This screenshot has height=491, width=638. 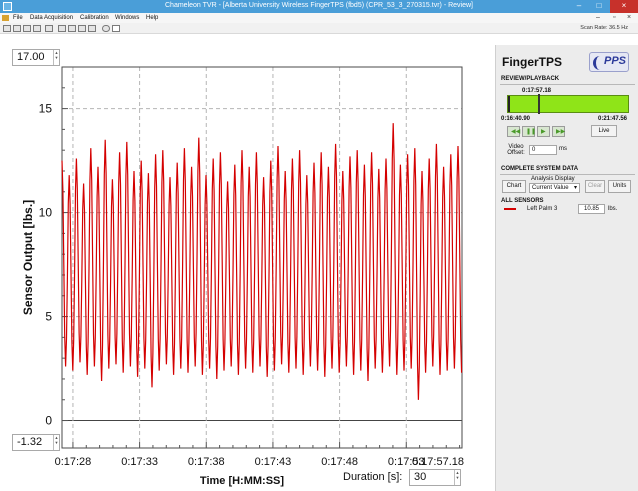 I want to click on y-tick-label: 10, so click(x=46, y=213).